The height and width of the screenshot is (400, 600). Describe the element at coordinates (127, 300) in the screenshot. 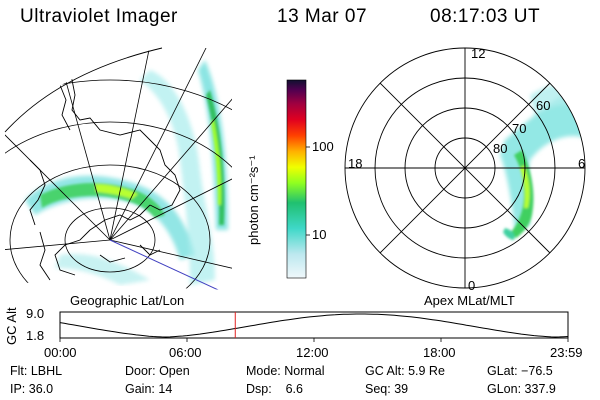

I see `left-panel-caption: Geographic Lat/Lon` at that location.